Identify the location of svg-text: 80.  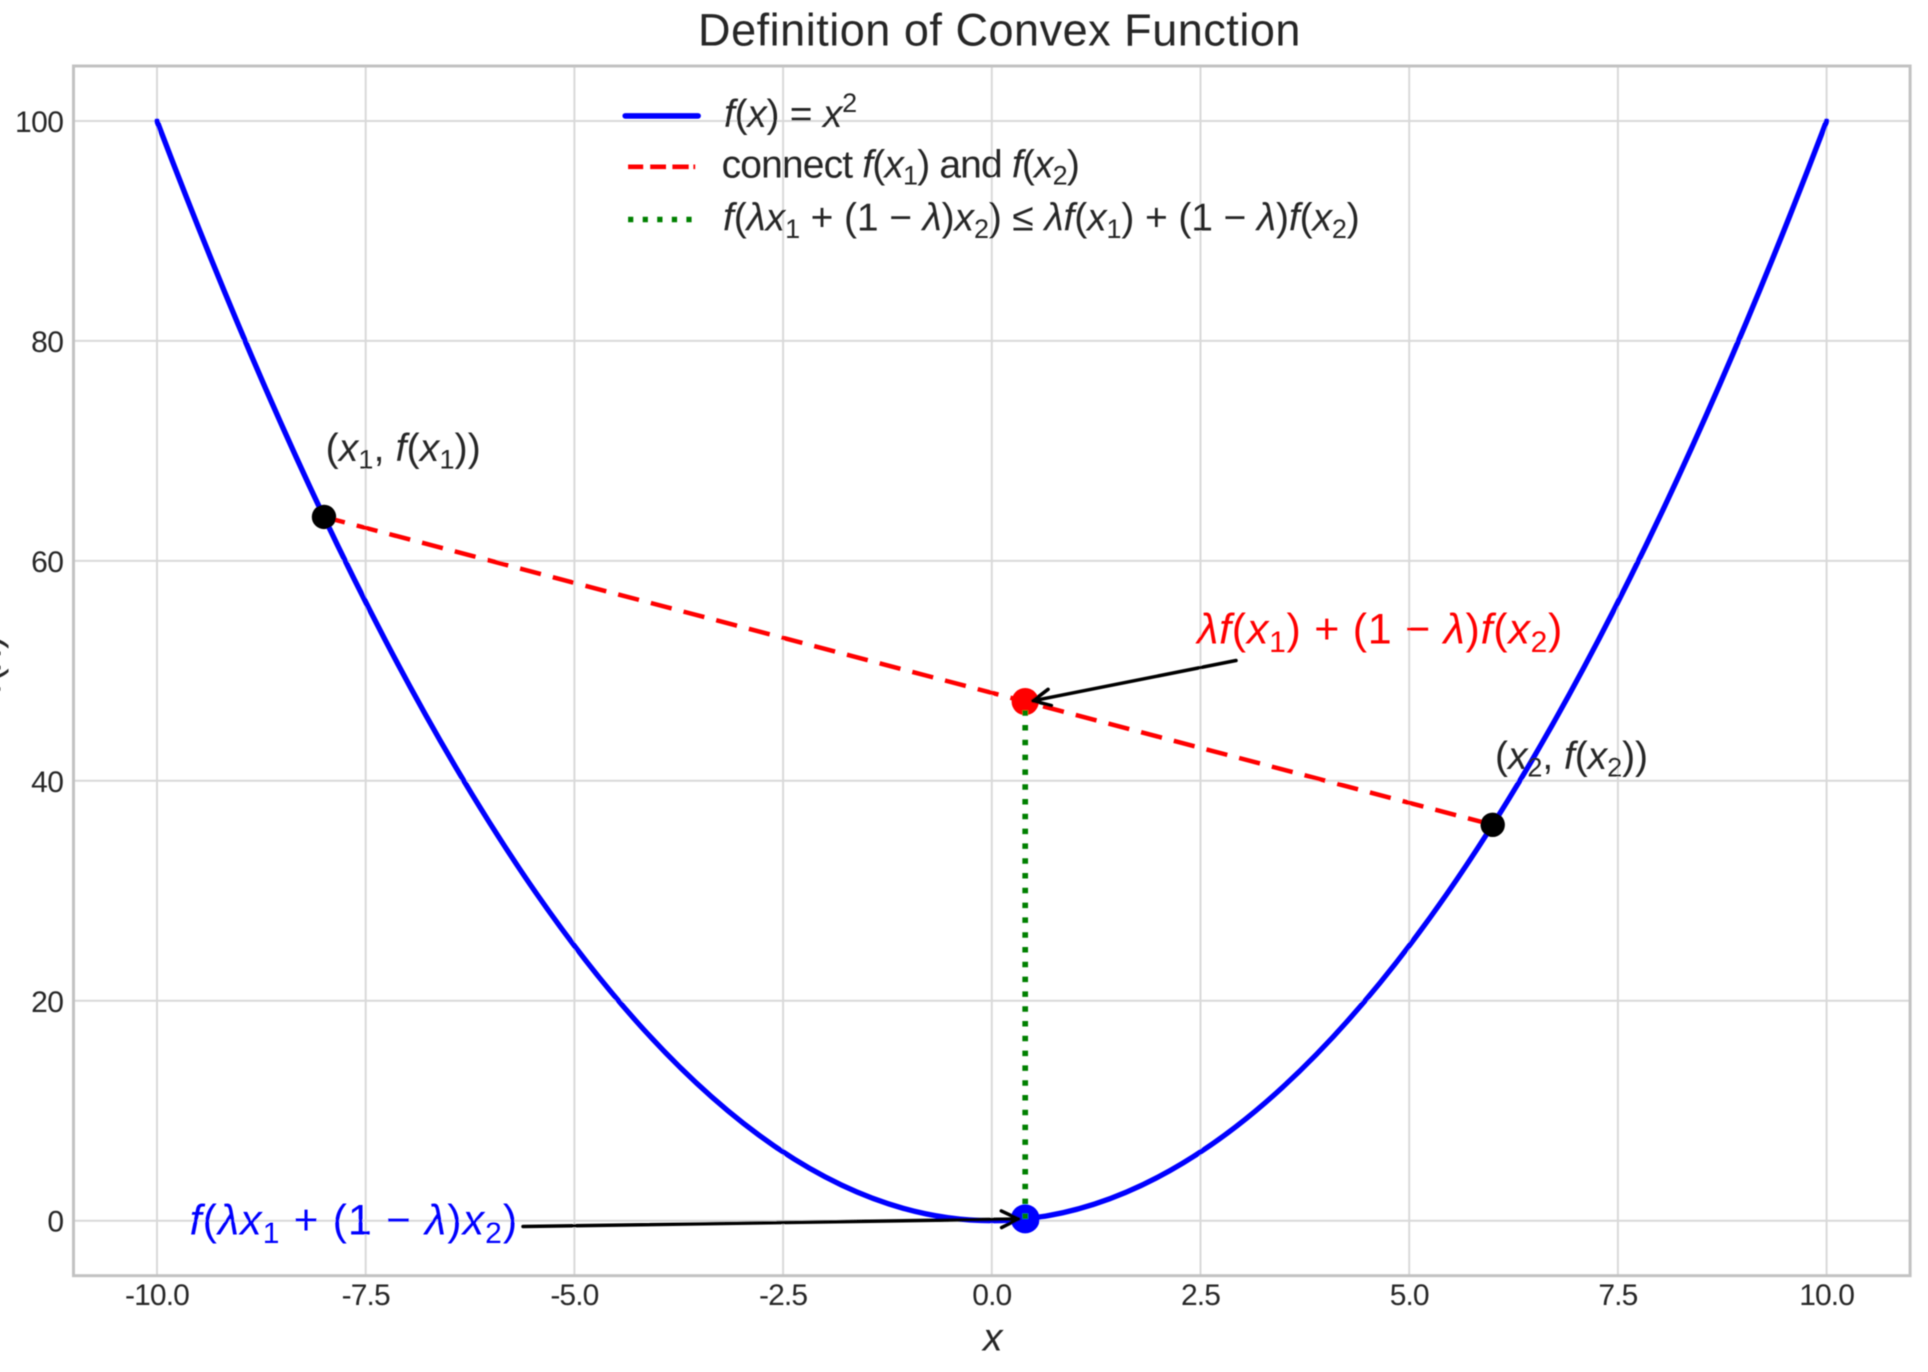
(47, 342).